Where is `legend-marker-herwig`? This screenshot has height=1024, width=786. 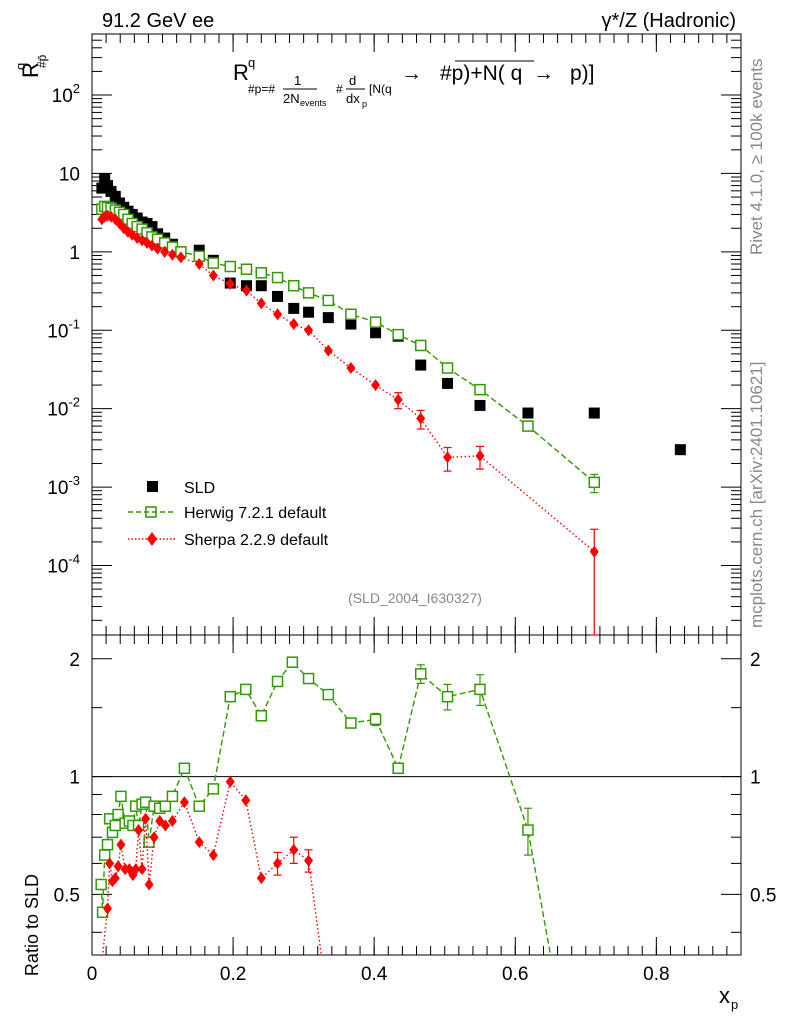 legend-marker-herwig is located at coordinates (151, 512).